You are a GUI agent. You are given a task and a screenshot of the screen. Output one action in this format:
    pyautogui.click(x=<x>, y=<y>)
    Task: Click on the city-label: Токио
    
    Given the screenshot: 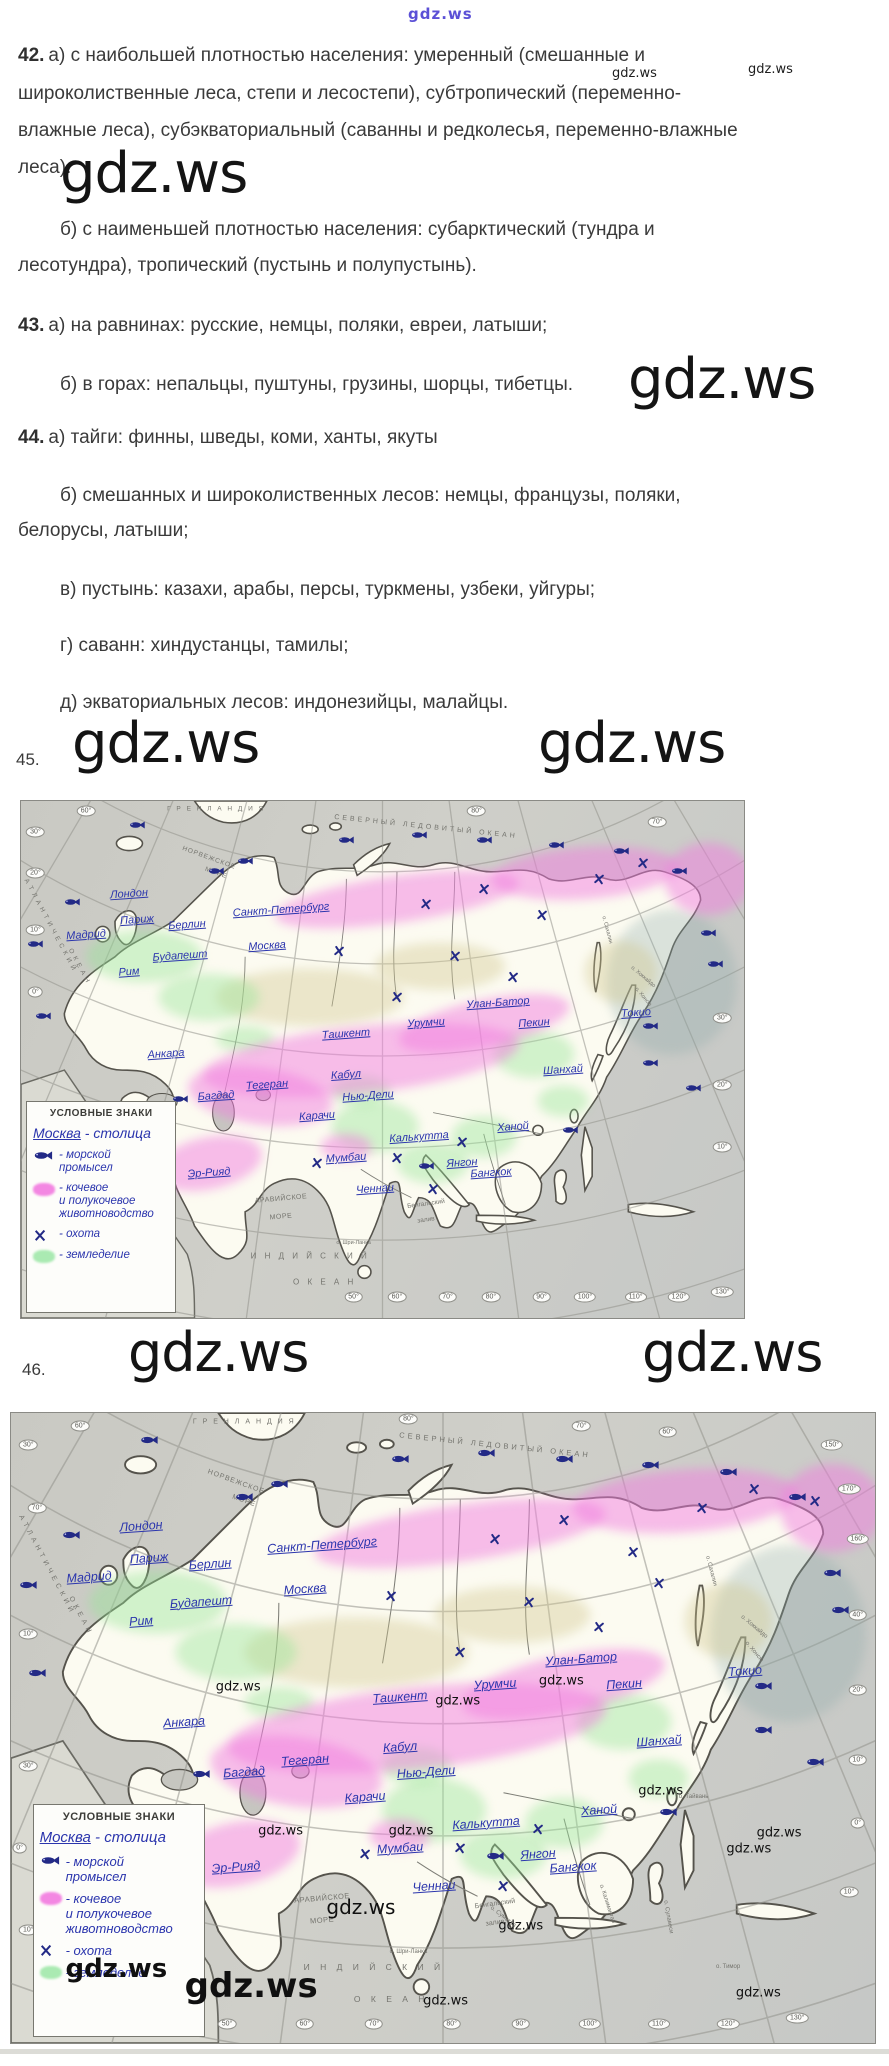 What is the action you would take?
    pyautogui.click(x=745, y=1671)
    